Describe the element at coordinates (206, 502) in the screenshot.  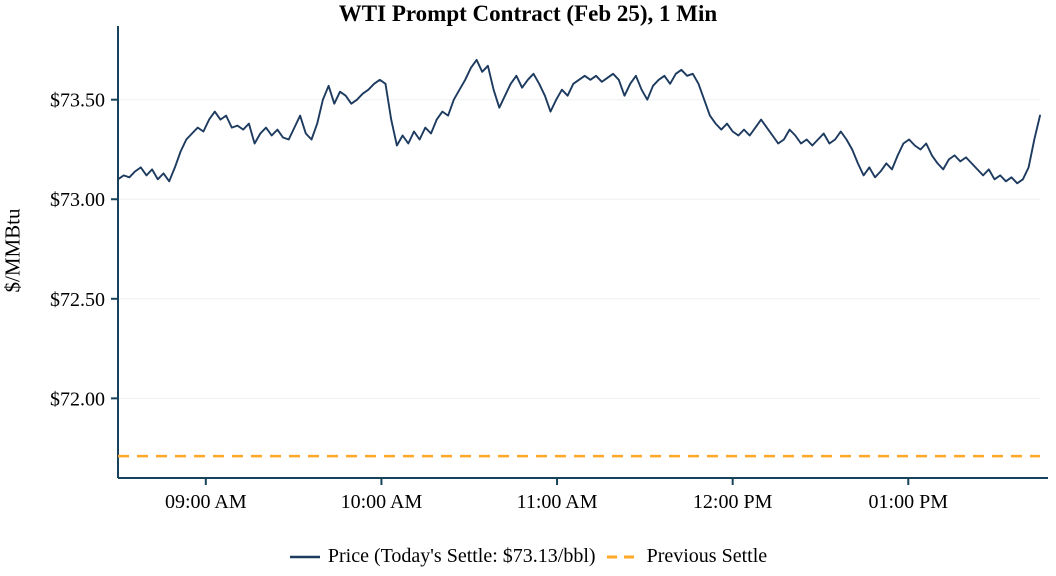
I see `x-tick-label: 09:00 AM` at that location.